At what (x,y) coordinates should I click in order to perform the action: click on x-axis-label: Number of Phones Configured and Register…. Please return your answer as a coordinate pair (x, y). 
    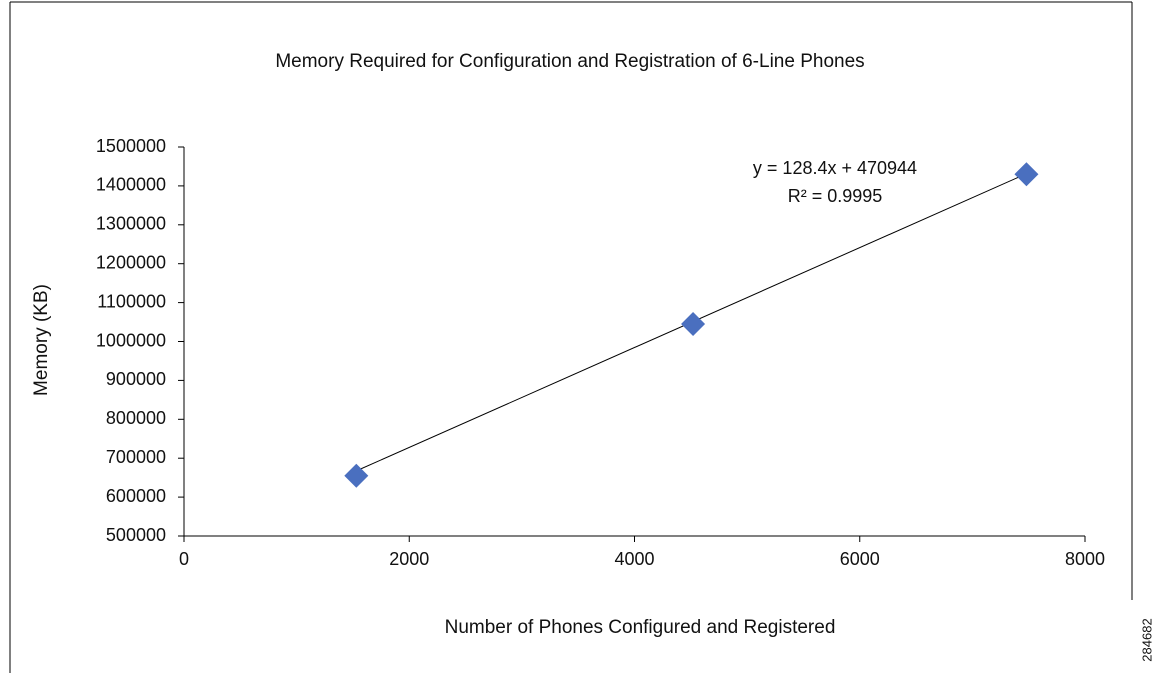
    Looking at the image, I should click on (640, 627).